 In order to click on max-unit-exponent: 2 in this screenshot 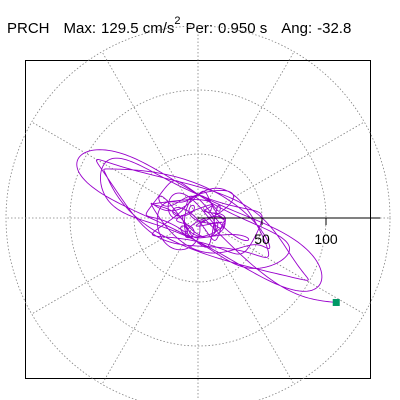, I will do `click(177, 21)`.